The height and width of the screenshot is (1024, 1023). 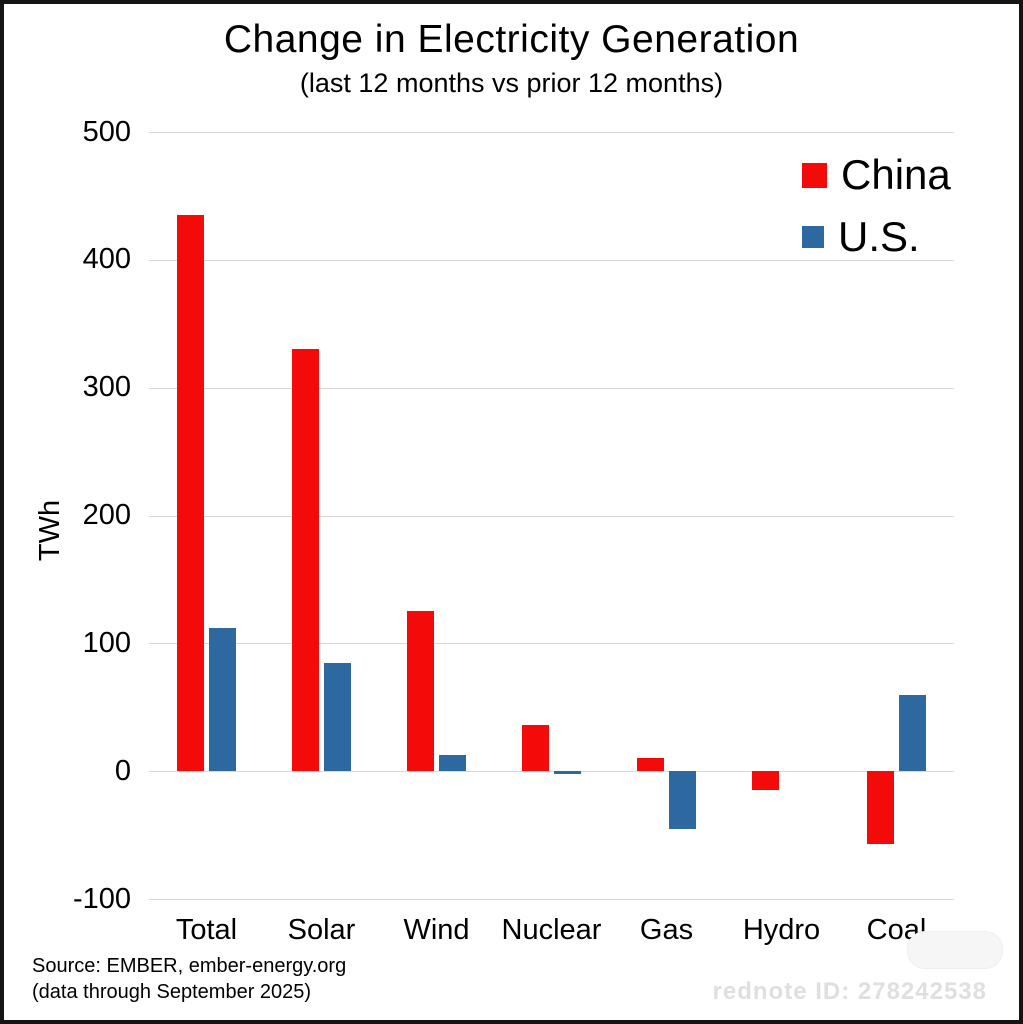 What do you see at coordinates (190, 493) in the screenshot?
I see `bar-china-total` at bounding box center [190, 493].